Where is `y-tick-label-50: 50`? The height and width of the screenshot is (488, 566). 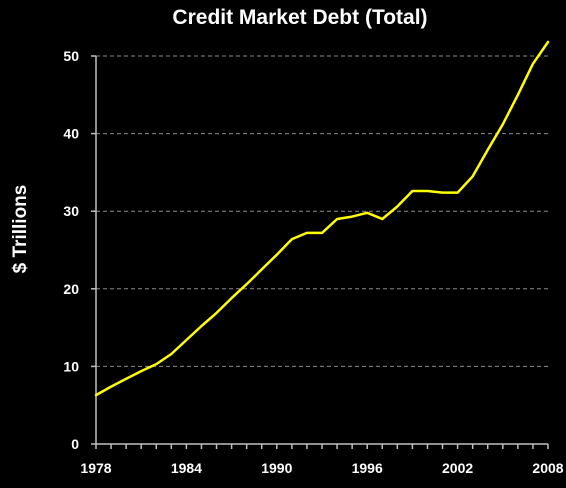
y-tick-label-50: 50 is located at coordinates (71, 56).